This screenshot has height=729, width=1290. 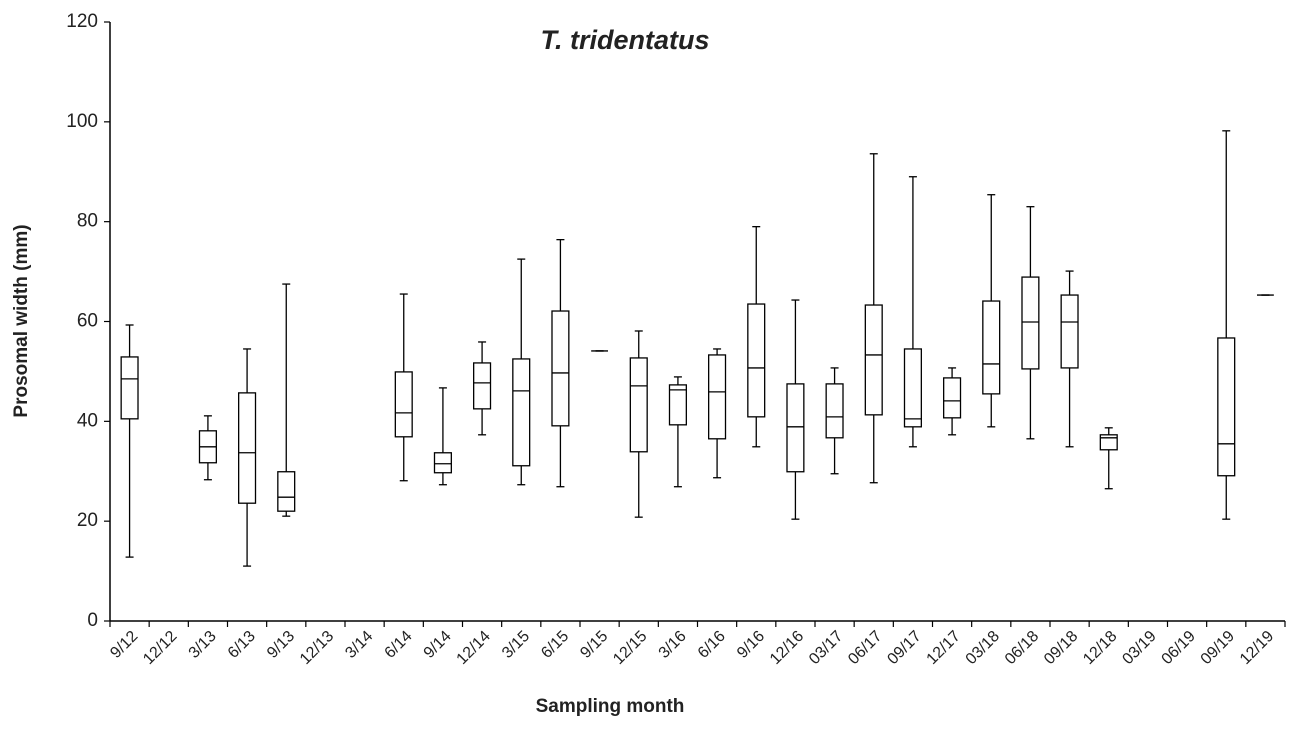 I want to click on x-tick-label: 9/15, so click(x=594, y=645).